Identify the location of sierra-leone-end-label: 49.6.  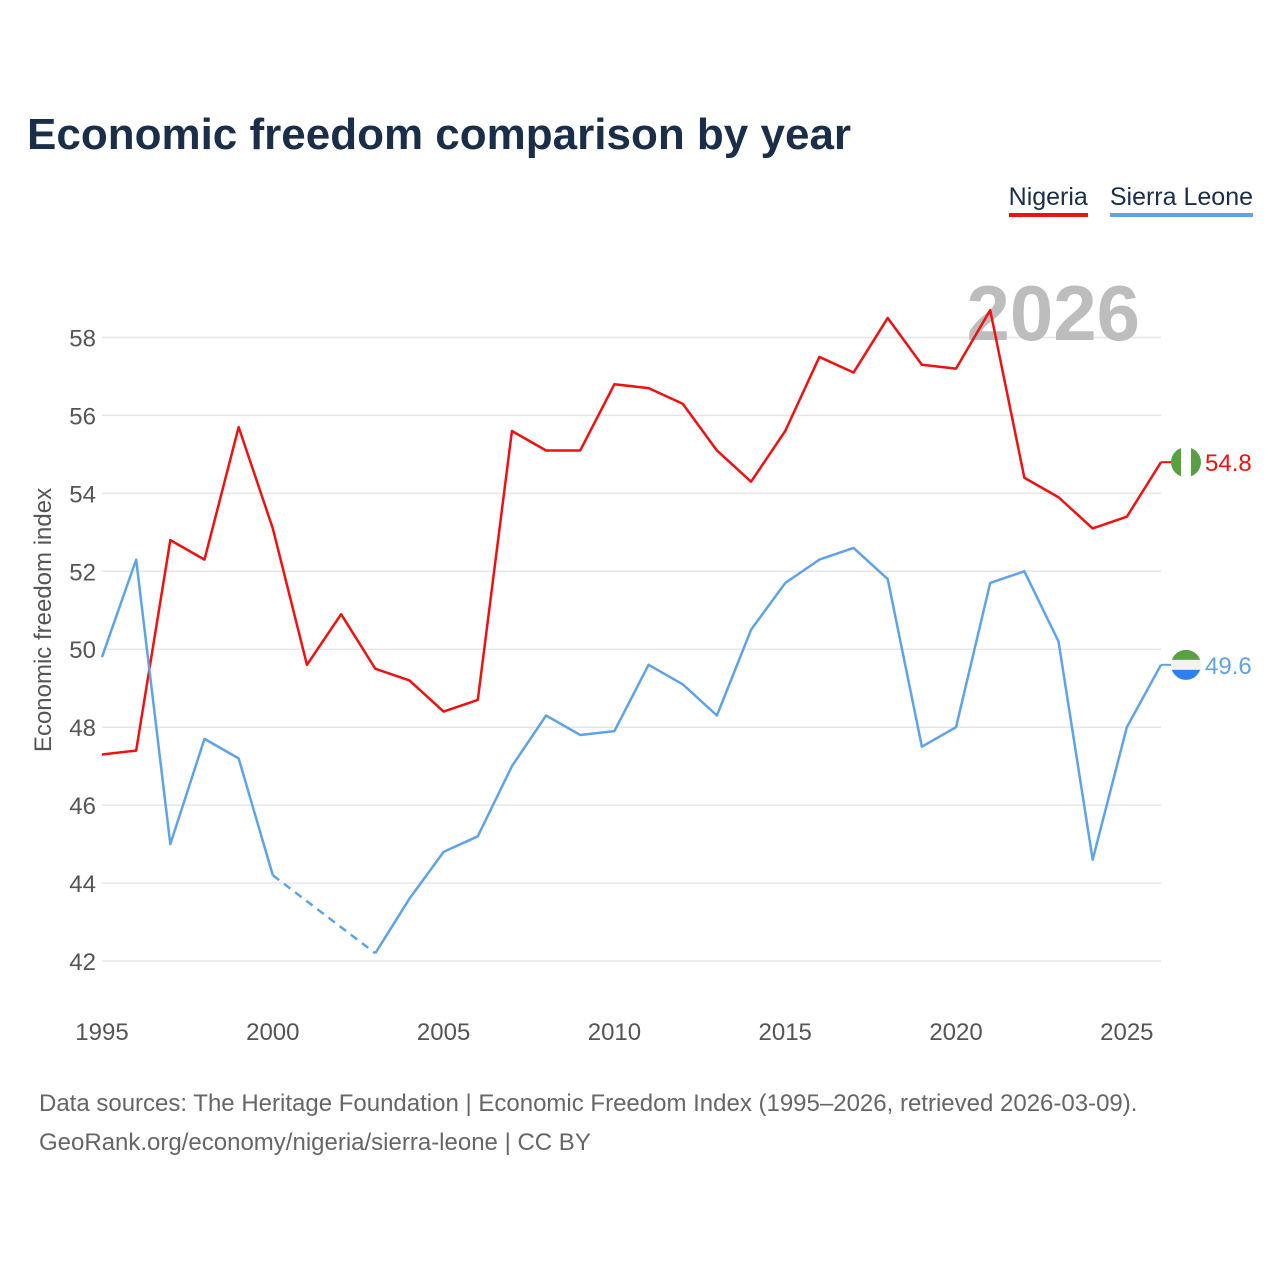
(1228, 666).